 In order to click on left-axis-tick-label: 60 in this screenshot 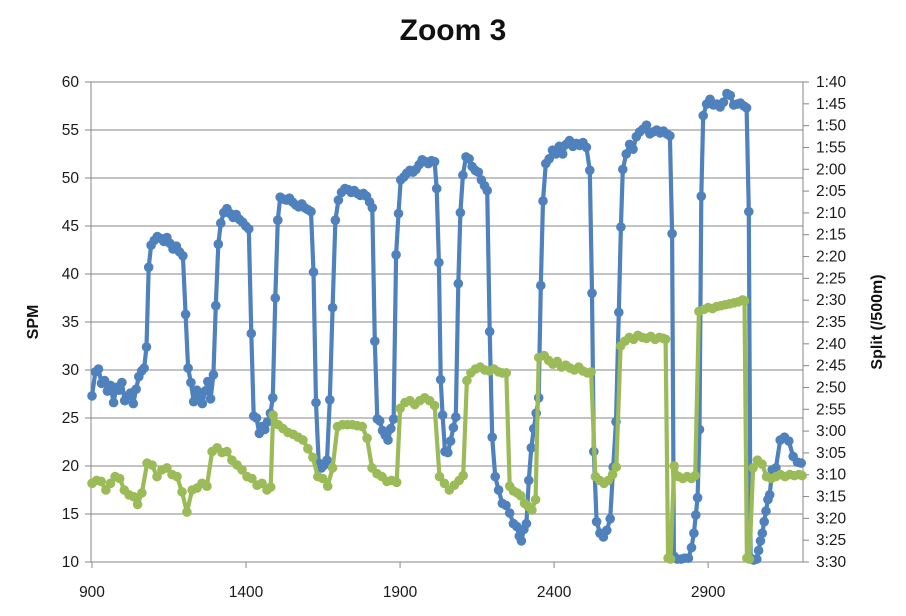, I will do `click(71, 82)`.